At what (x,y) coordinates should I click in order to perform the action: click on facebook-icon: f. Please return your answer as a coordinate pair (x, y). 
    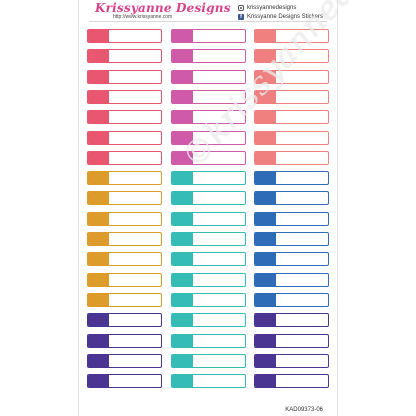
    Looking at the image, I should click on (240, 16).